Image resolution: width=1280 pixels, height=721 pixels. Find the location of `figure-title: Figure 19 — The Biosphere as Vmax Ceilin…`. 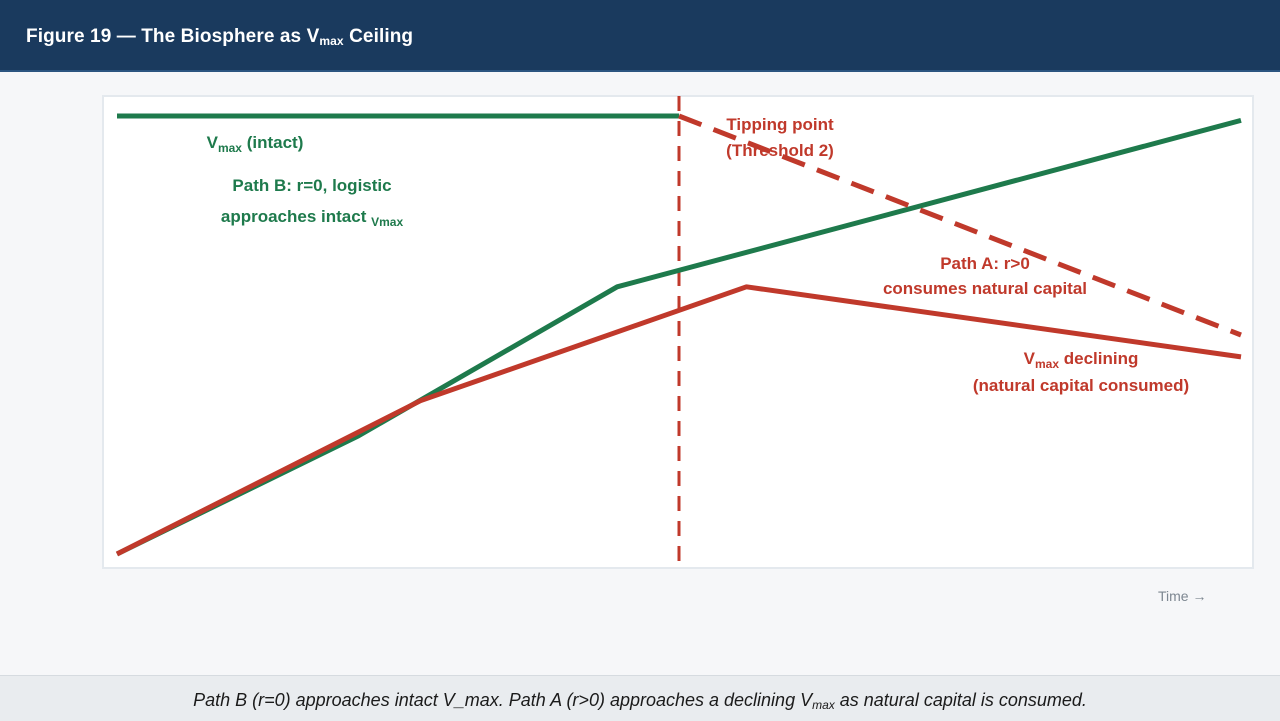

figure-title: Figure 19 — The Biosphere as Vmax Ceilin… is located at coordinates (220, 37).